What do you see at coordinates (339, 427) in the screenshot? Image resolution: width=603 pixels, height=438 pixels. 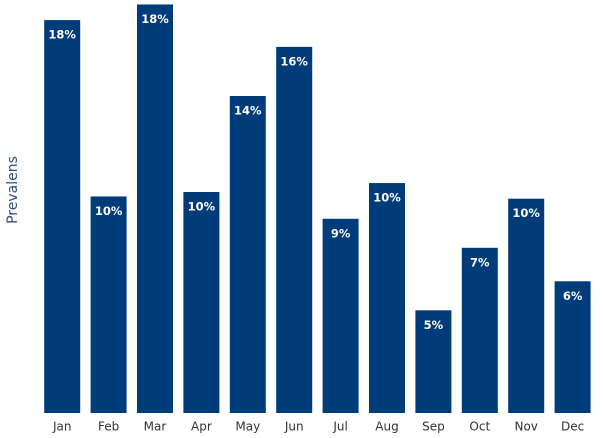 I see `x-tick-label: Jul` at bounding box center [339, 427].